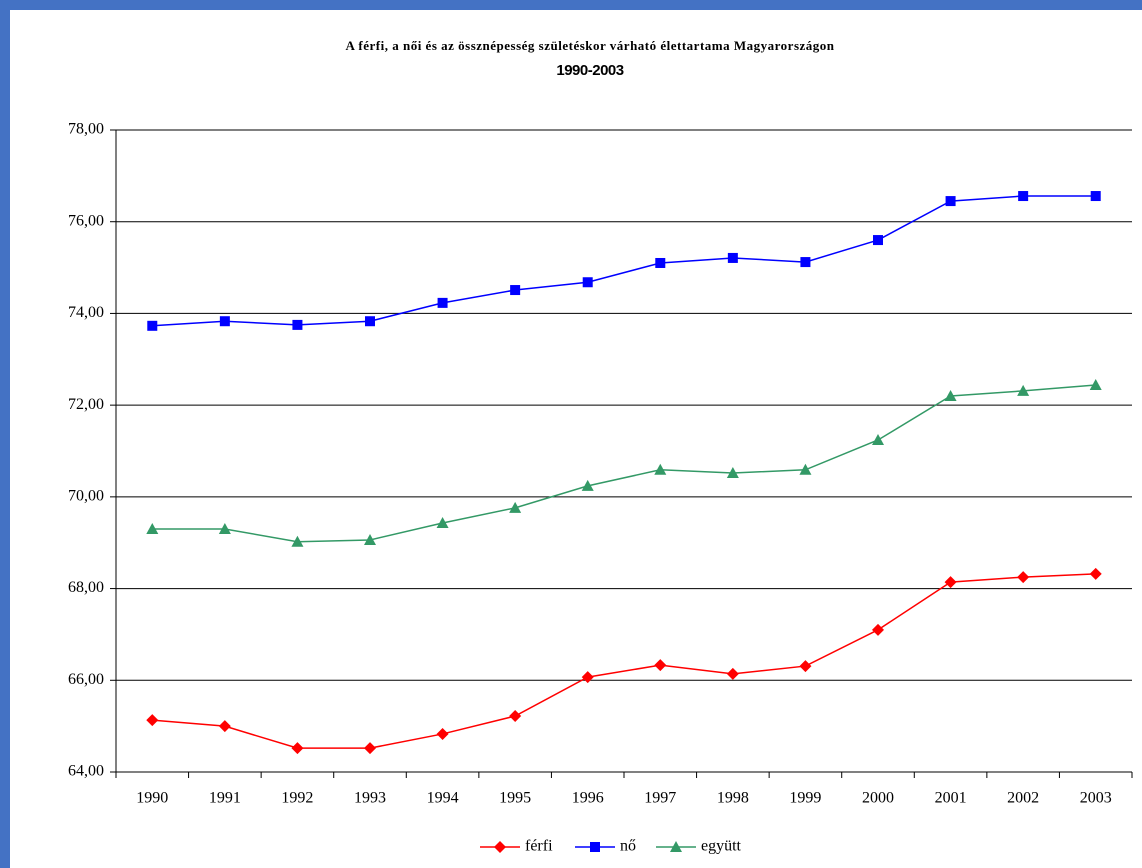 This screenshot has height=868, width=1142. What do you see at coordinates (1096, 798) in the screenshot?
I see `x-tick-label: 2003` at bounding box center [1096, 798].